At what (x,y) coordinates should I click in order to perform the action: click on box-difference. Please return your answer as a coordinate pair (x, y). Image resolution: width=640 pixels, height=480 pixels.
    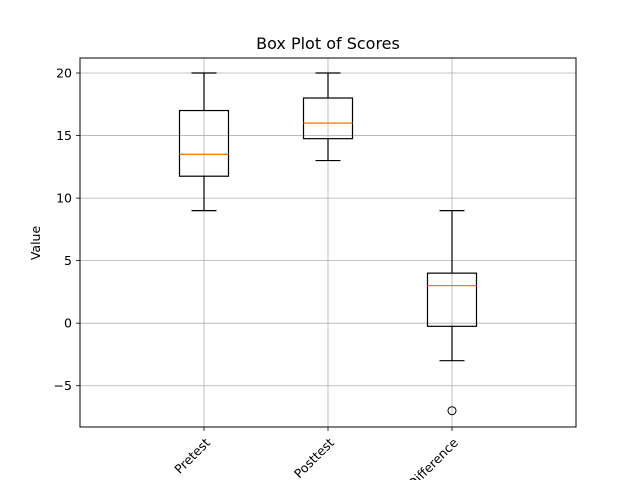
    Looking at the image, I should click on (452, 313).